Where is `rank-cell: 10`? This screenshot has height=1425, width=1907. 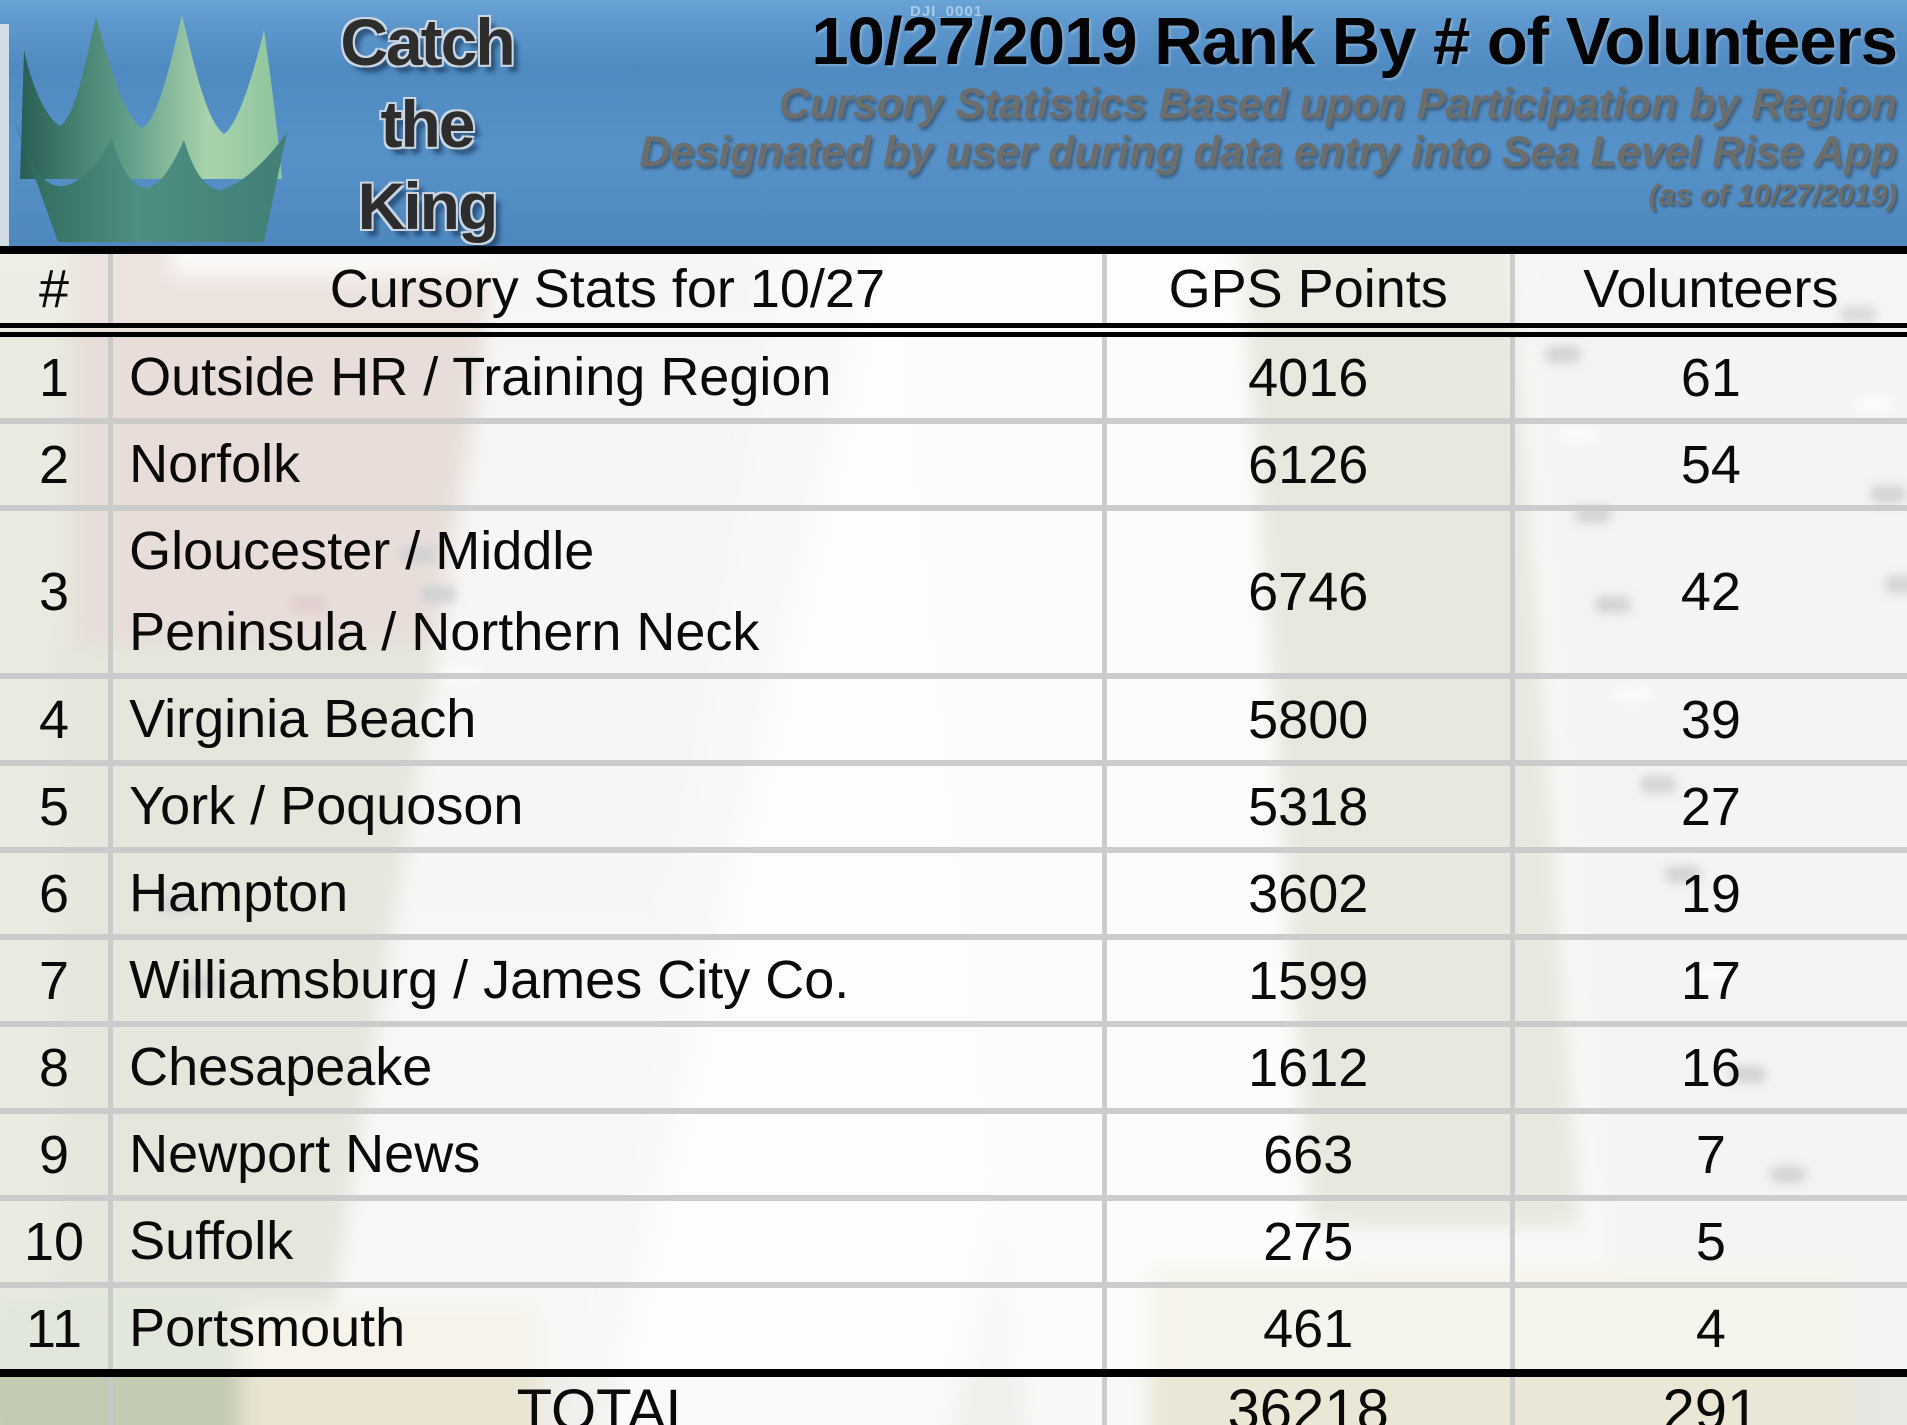 rank-cell: 10 is located at coordinates (55, 1240).